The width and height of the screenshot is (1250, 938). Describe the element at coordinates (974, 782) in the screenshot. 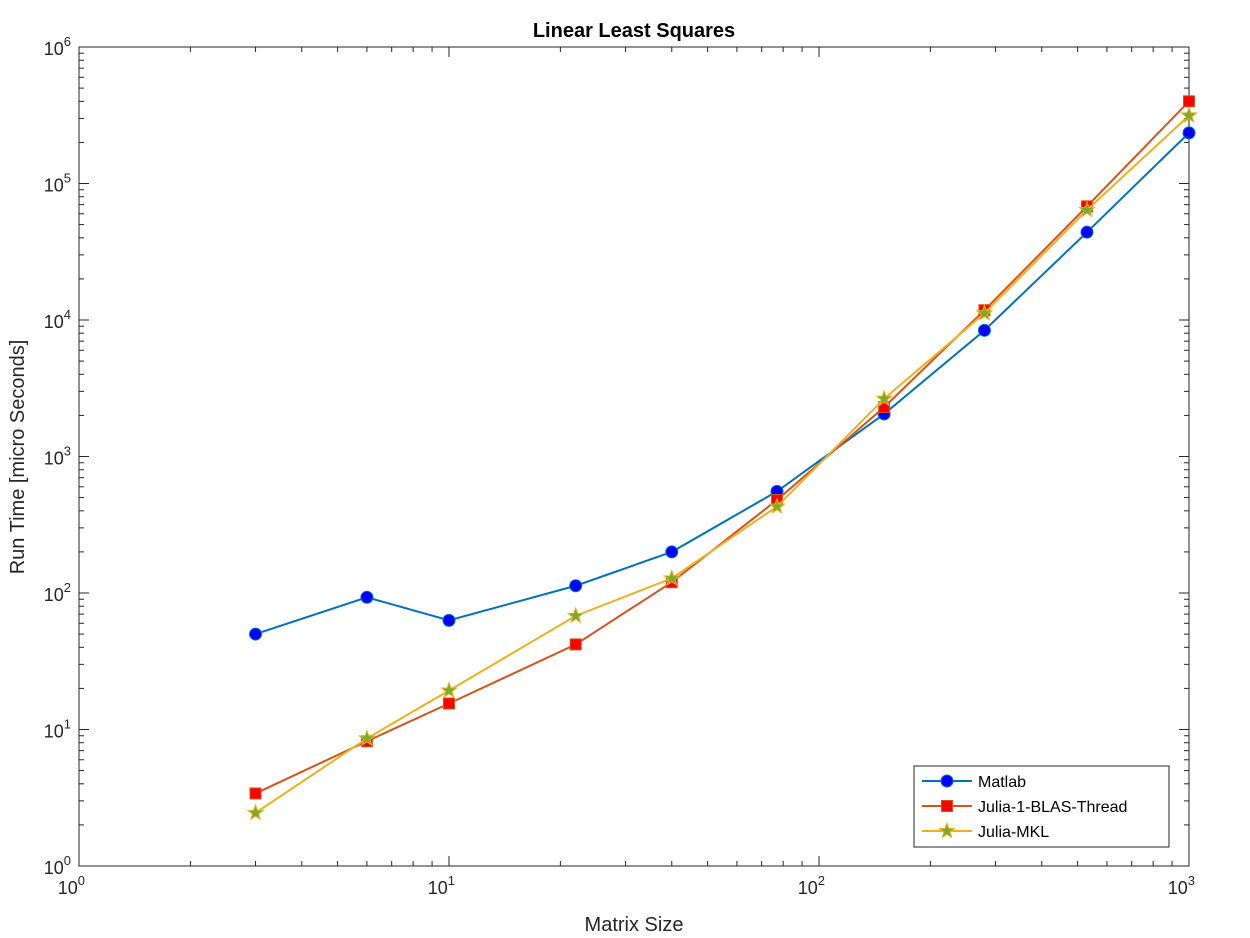

I see `legend-item-matlab: Matlab` at that location.